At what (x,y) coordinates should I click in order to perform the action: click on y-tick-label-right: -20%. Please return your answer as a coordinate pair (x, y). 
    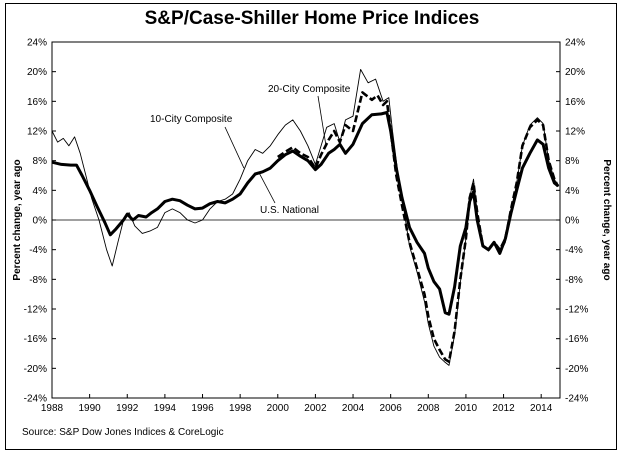
    Looking at the image, I should click on (576, 369).